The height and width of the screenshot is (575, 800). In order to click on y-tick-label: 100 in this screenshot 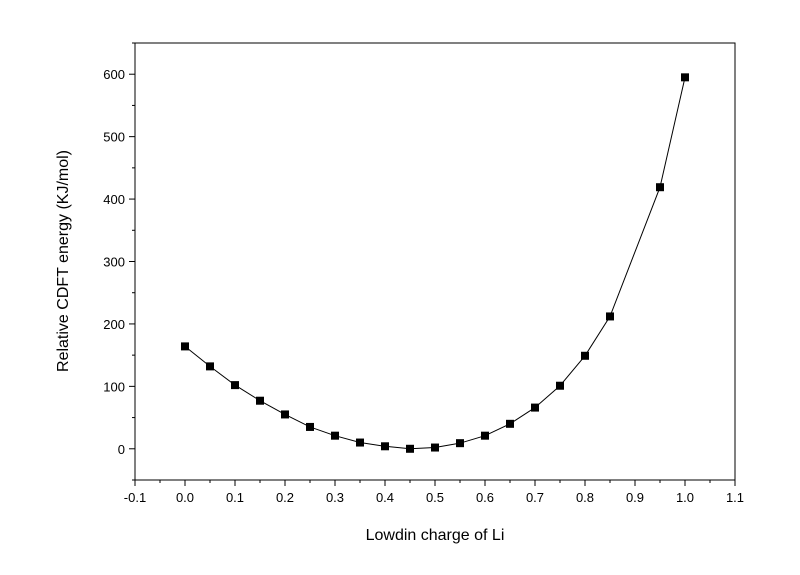, I will do `click(114, 386)`.